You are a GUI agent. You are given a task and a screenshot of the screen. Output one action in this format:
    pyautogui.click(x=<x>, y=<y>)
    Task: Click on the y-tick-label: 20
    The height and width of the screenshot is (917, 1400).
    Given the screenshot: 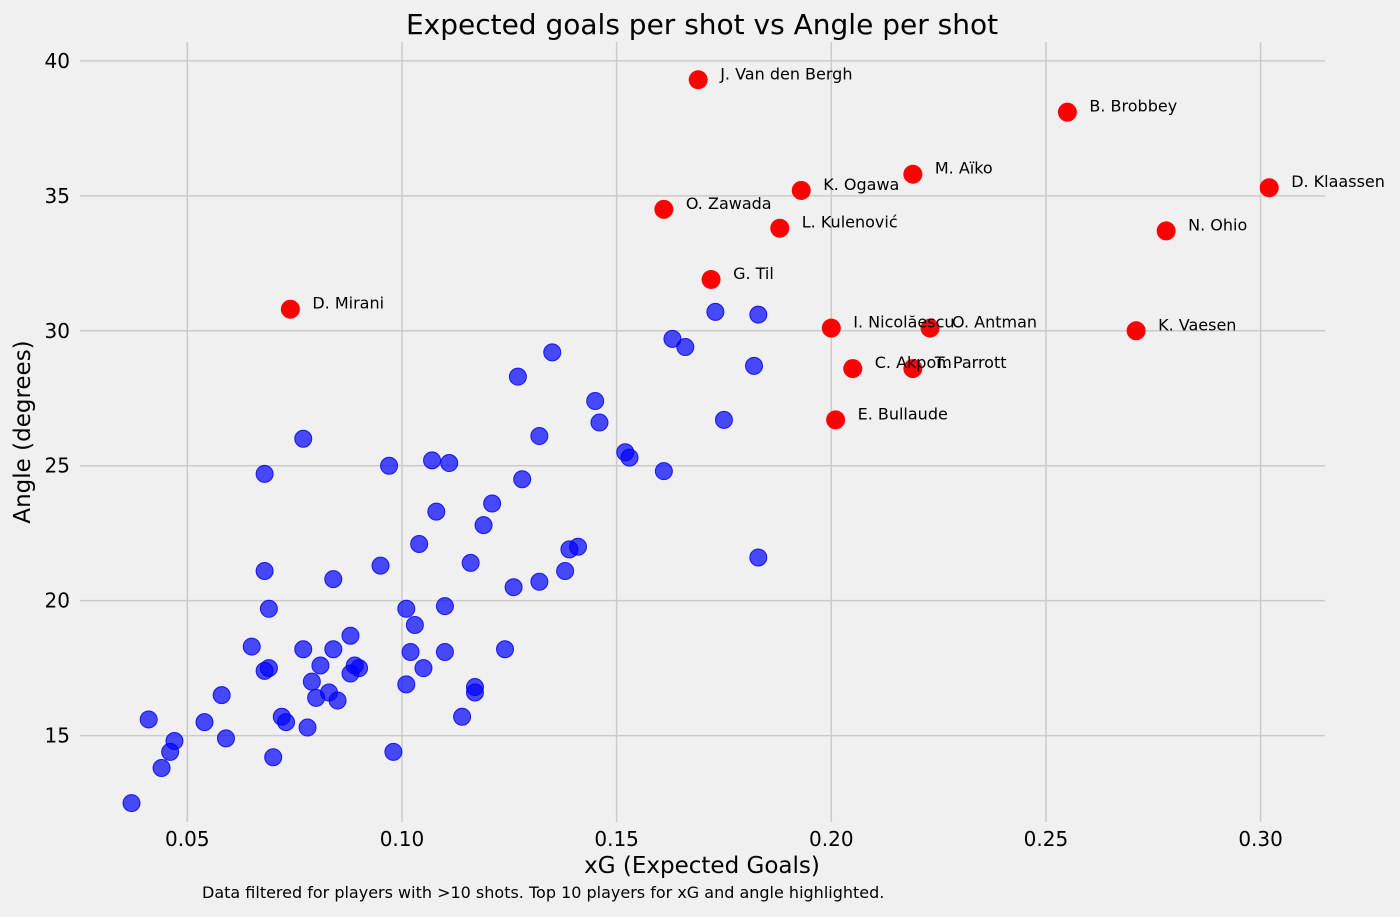 What is the action you would take?
    pyautogui.click(x=57, y=601)
    